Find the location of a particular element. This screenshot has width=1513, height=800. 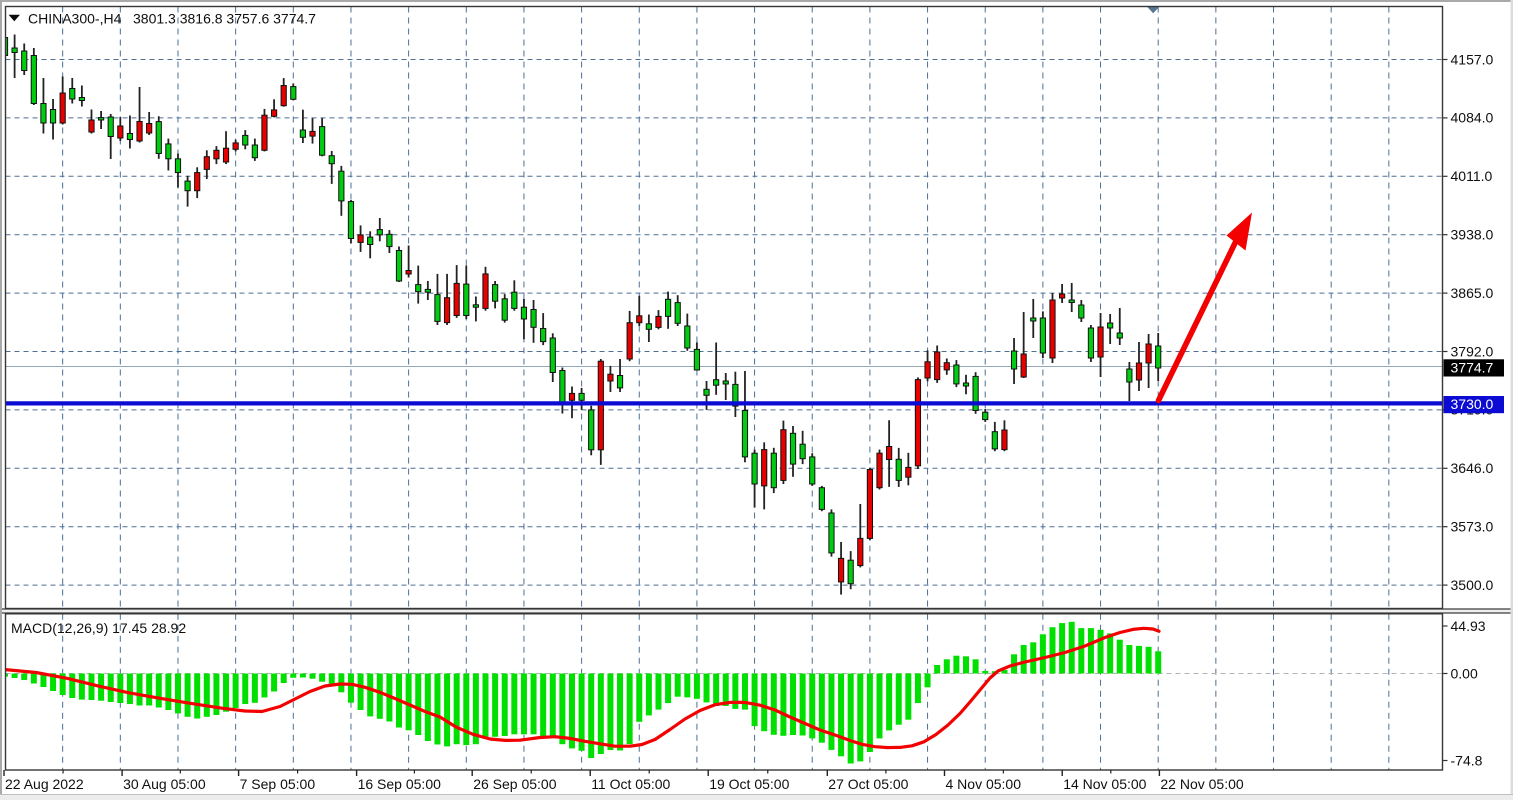

svg-text: 3774.7 is located at coordinates (1472, 367).